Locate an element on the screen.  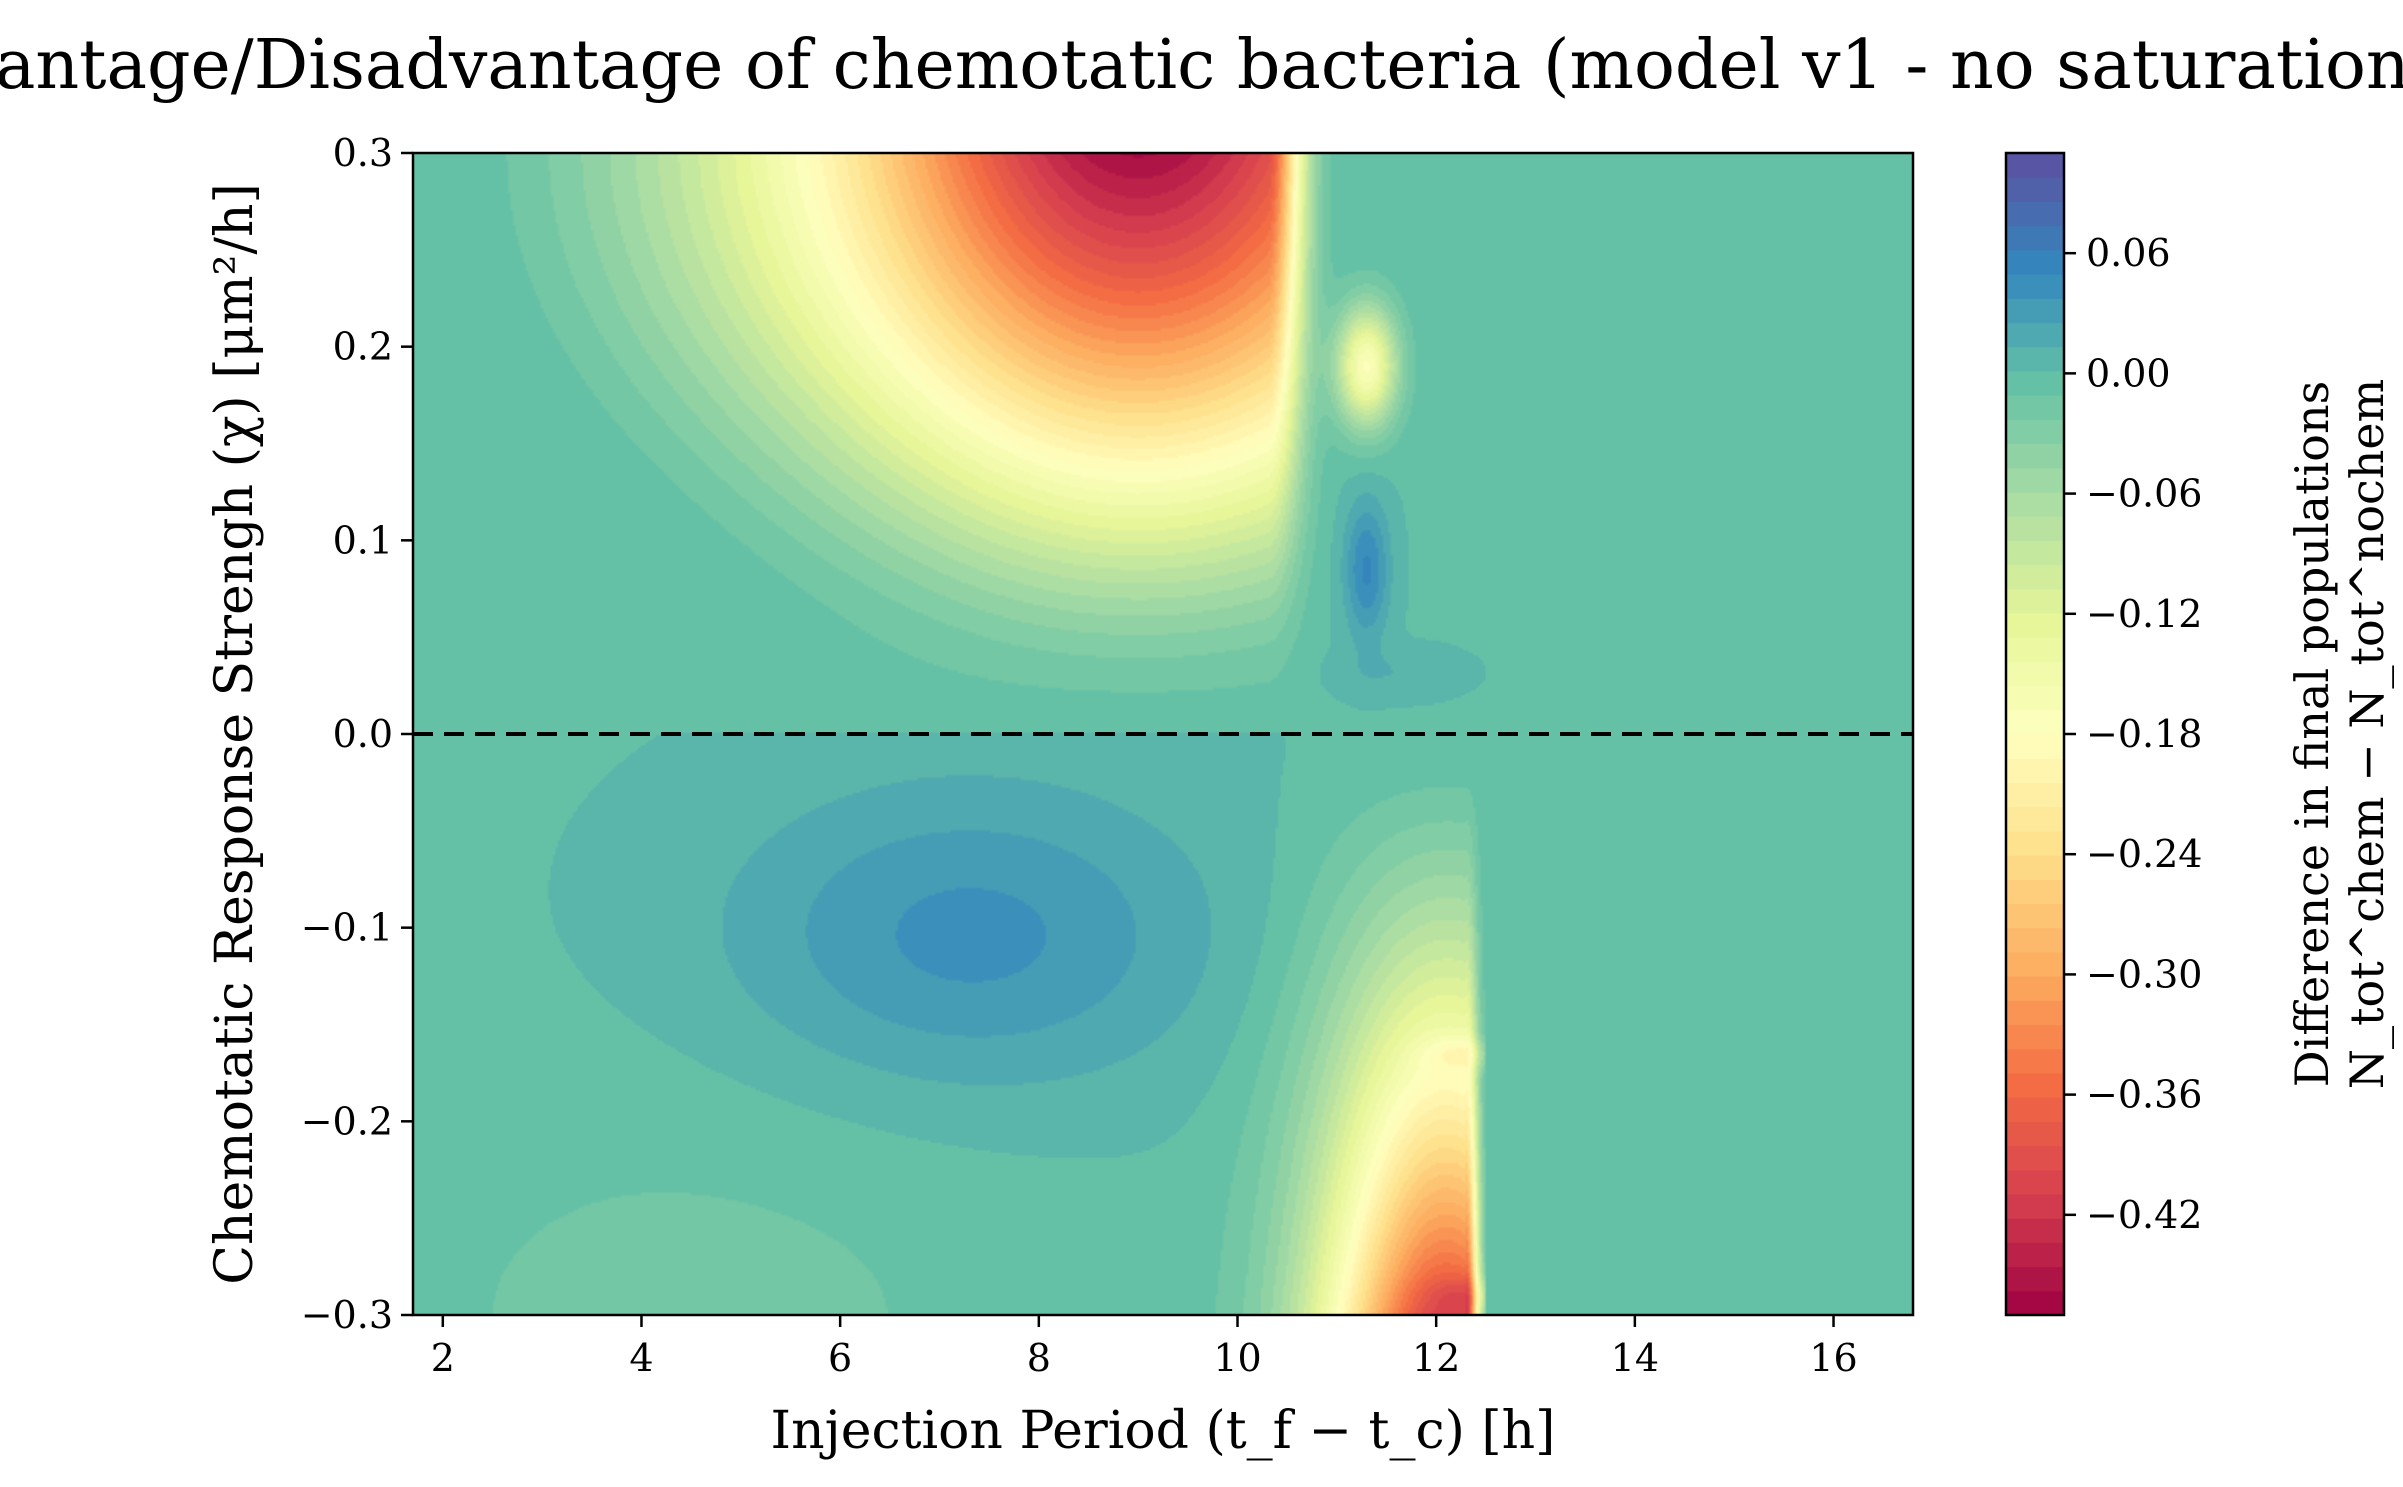
x-tick-label: 6 is located at coordinates (840, 1358).